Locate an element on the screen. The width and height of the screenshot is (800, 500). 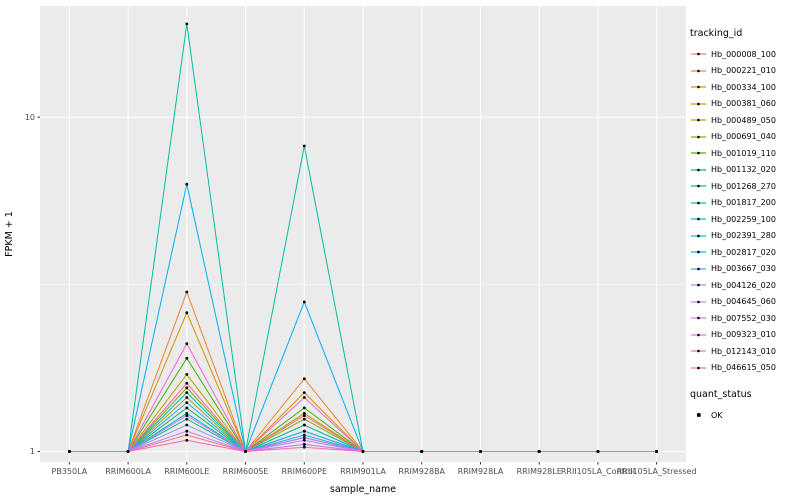
legend-label: Hb_001019_110 is located at coordinates (743, 153).